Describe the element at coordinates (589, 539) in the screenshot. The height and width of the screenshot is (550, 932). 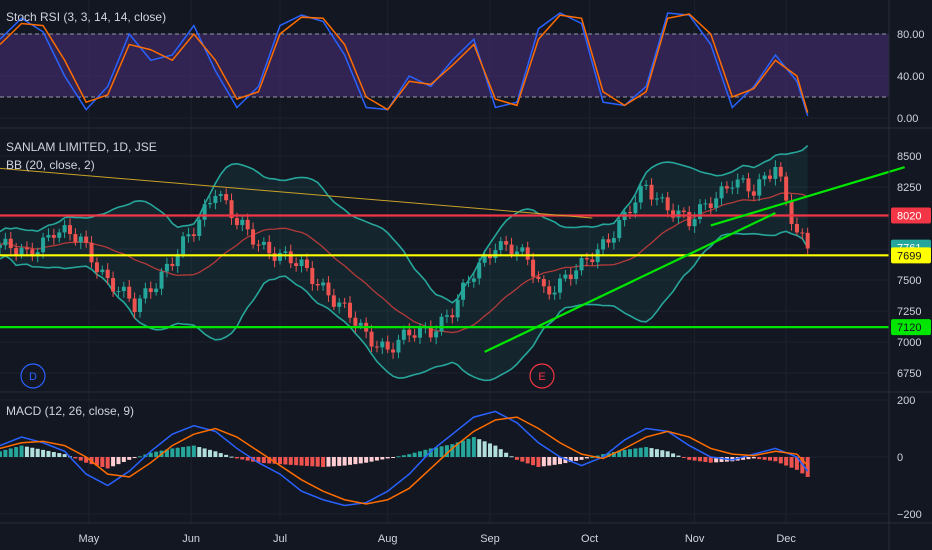
I see `month-label: Oct` at that location.